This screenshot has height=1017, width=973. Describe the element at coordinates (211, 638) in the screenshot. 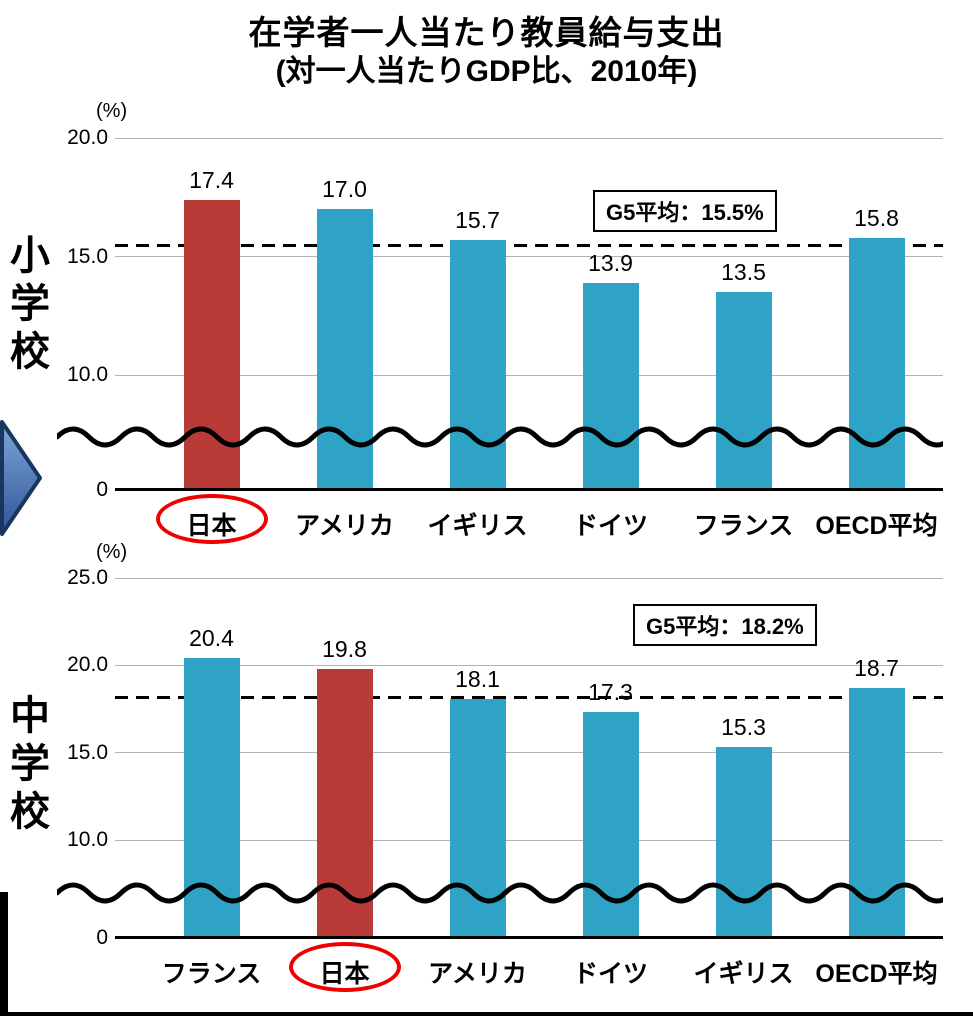

I see `bar-value-label: 20.4` at that location.